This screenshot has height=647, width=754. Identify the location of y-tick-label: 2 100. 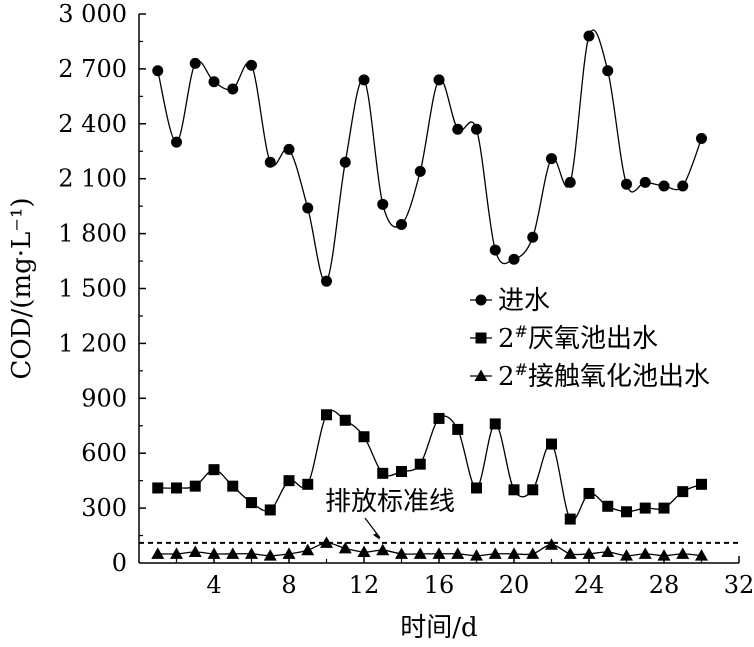
(92, 179).